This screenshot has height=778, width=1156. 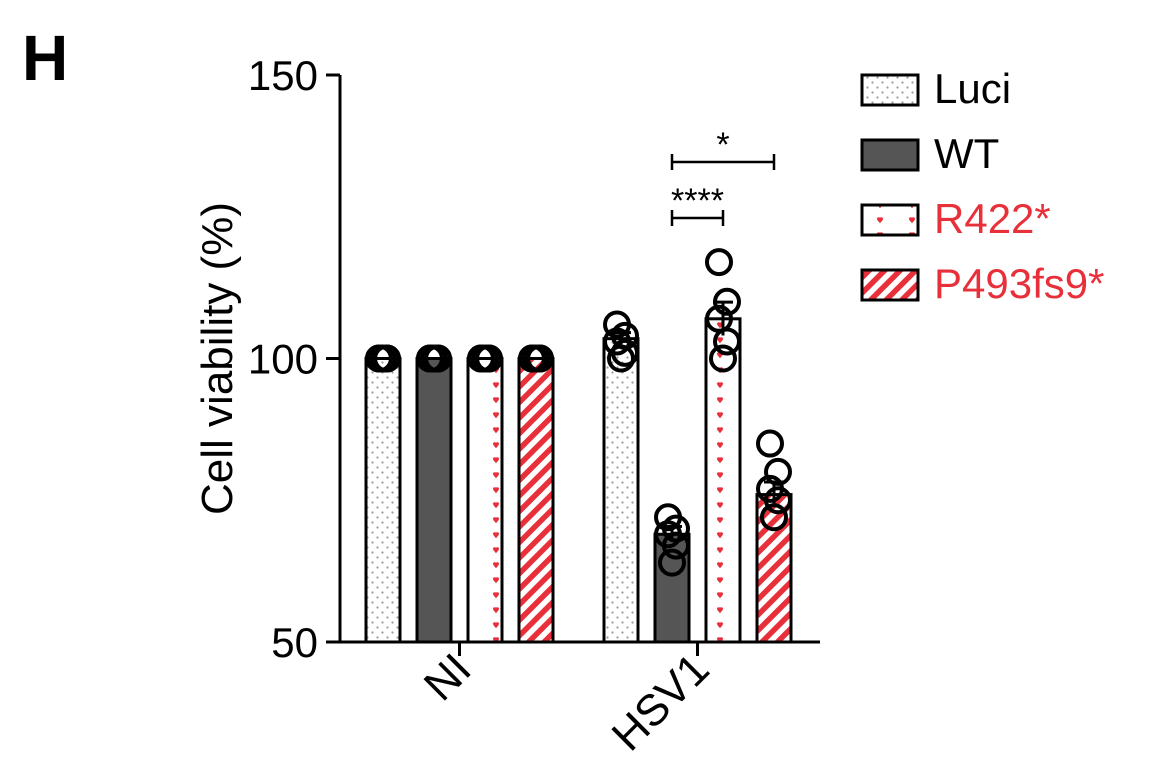 What do you see at coordinates (890, 220) in the screenshot?
I see `legend-swatch-r422` at bounding box center [890, 220].